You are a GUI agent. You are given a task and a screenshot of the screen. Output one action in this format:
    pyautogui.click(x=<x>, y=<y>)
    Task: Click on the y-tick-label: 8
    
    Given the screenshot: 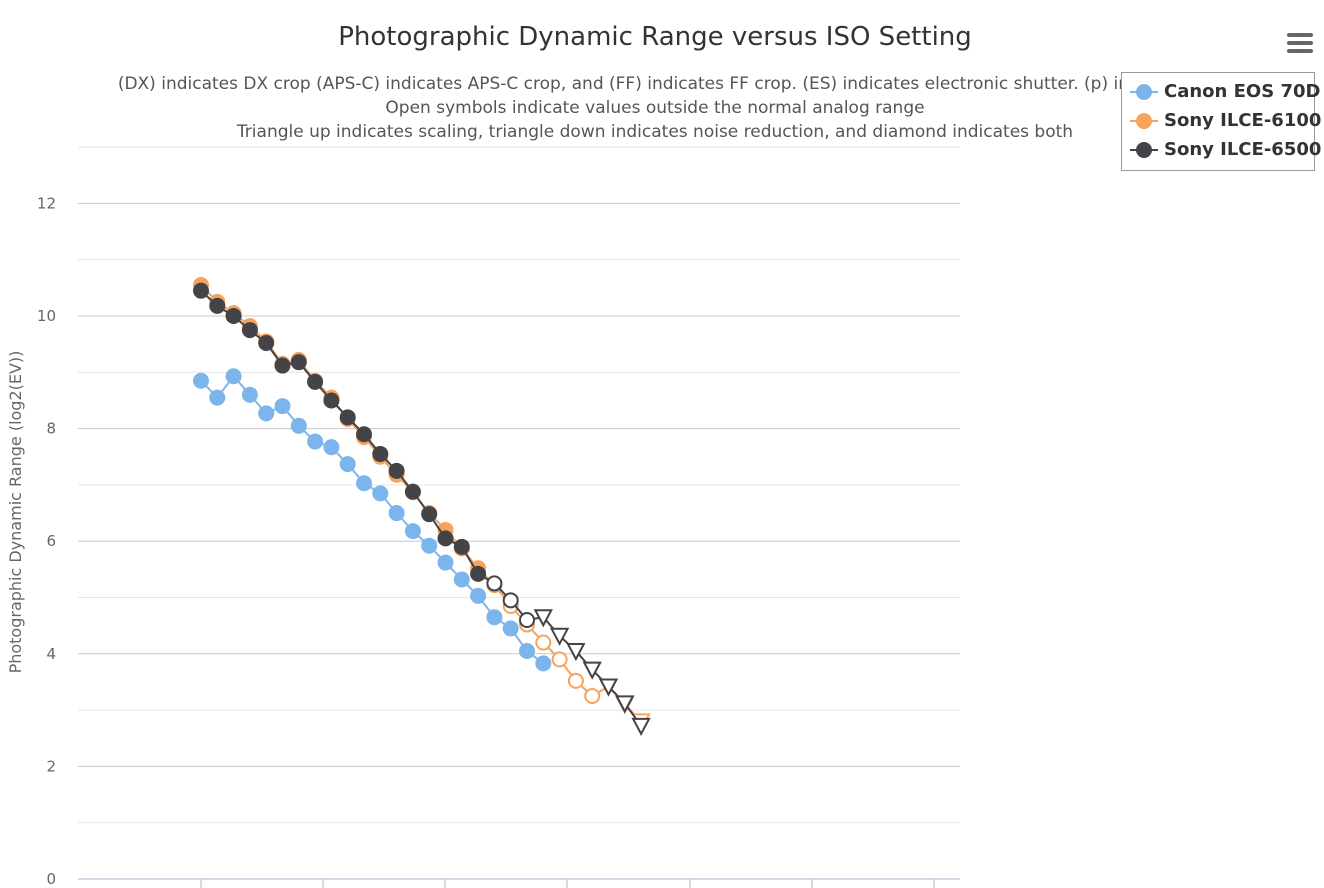 What is the action you would take?
    pyautogui.click(x=51, y=429)
    